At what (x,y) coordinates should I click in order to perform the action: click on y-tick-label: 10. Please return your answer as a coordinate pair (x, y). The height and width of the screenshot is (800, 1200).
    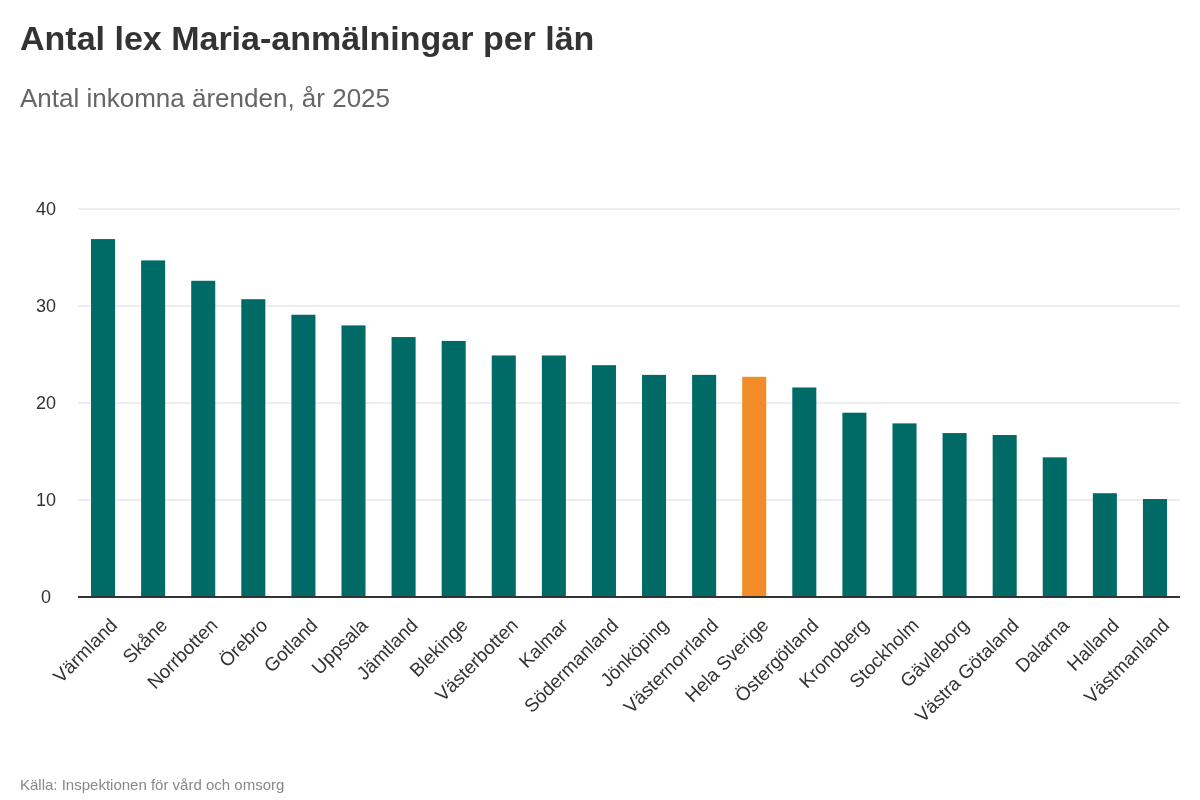
    Looking at the image, I should click on (46, 500).